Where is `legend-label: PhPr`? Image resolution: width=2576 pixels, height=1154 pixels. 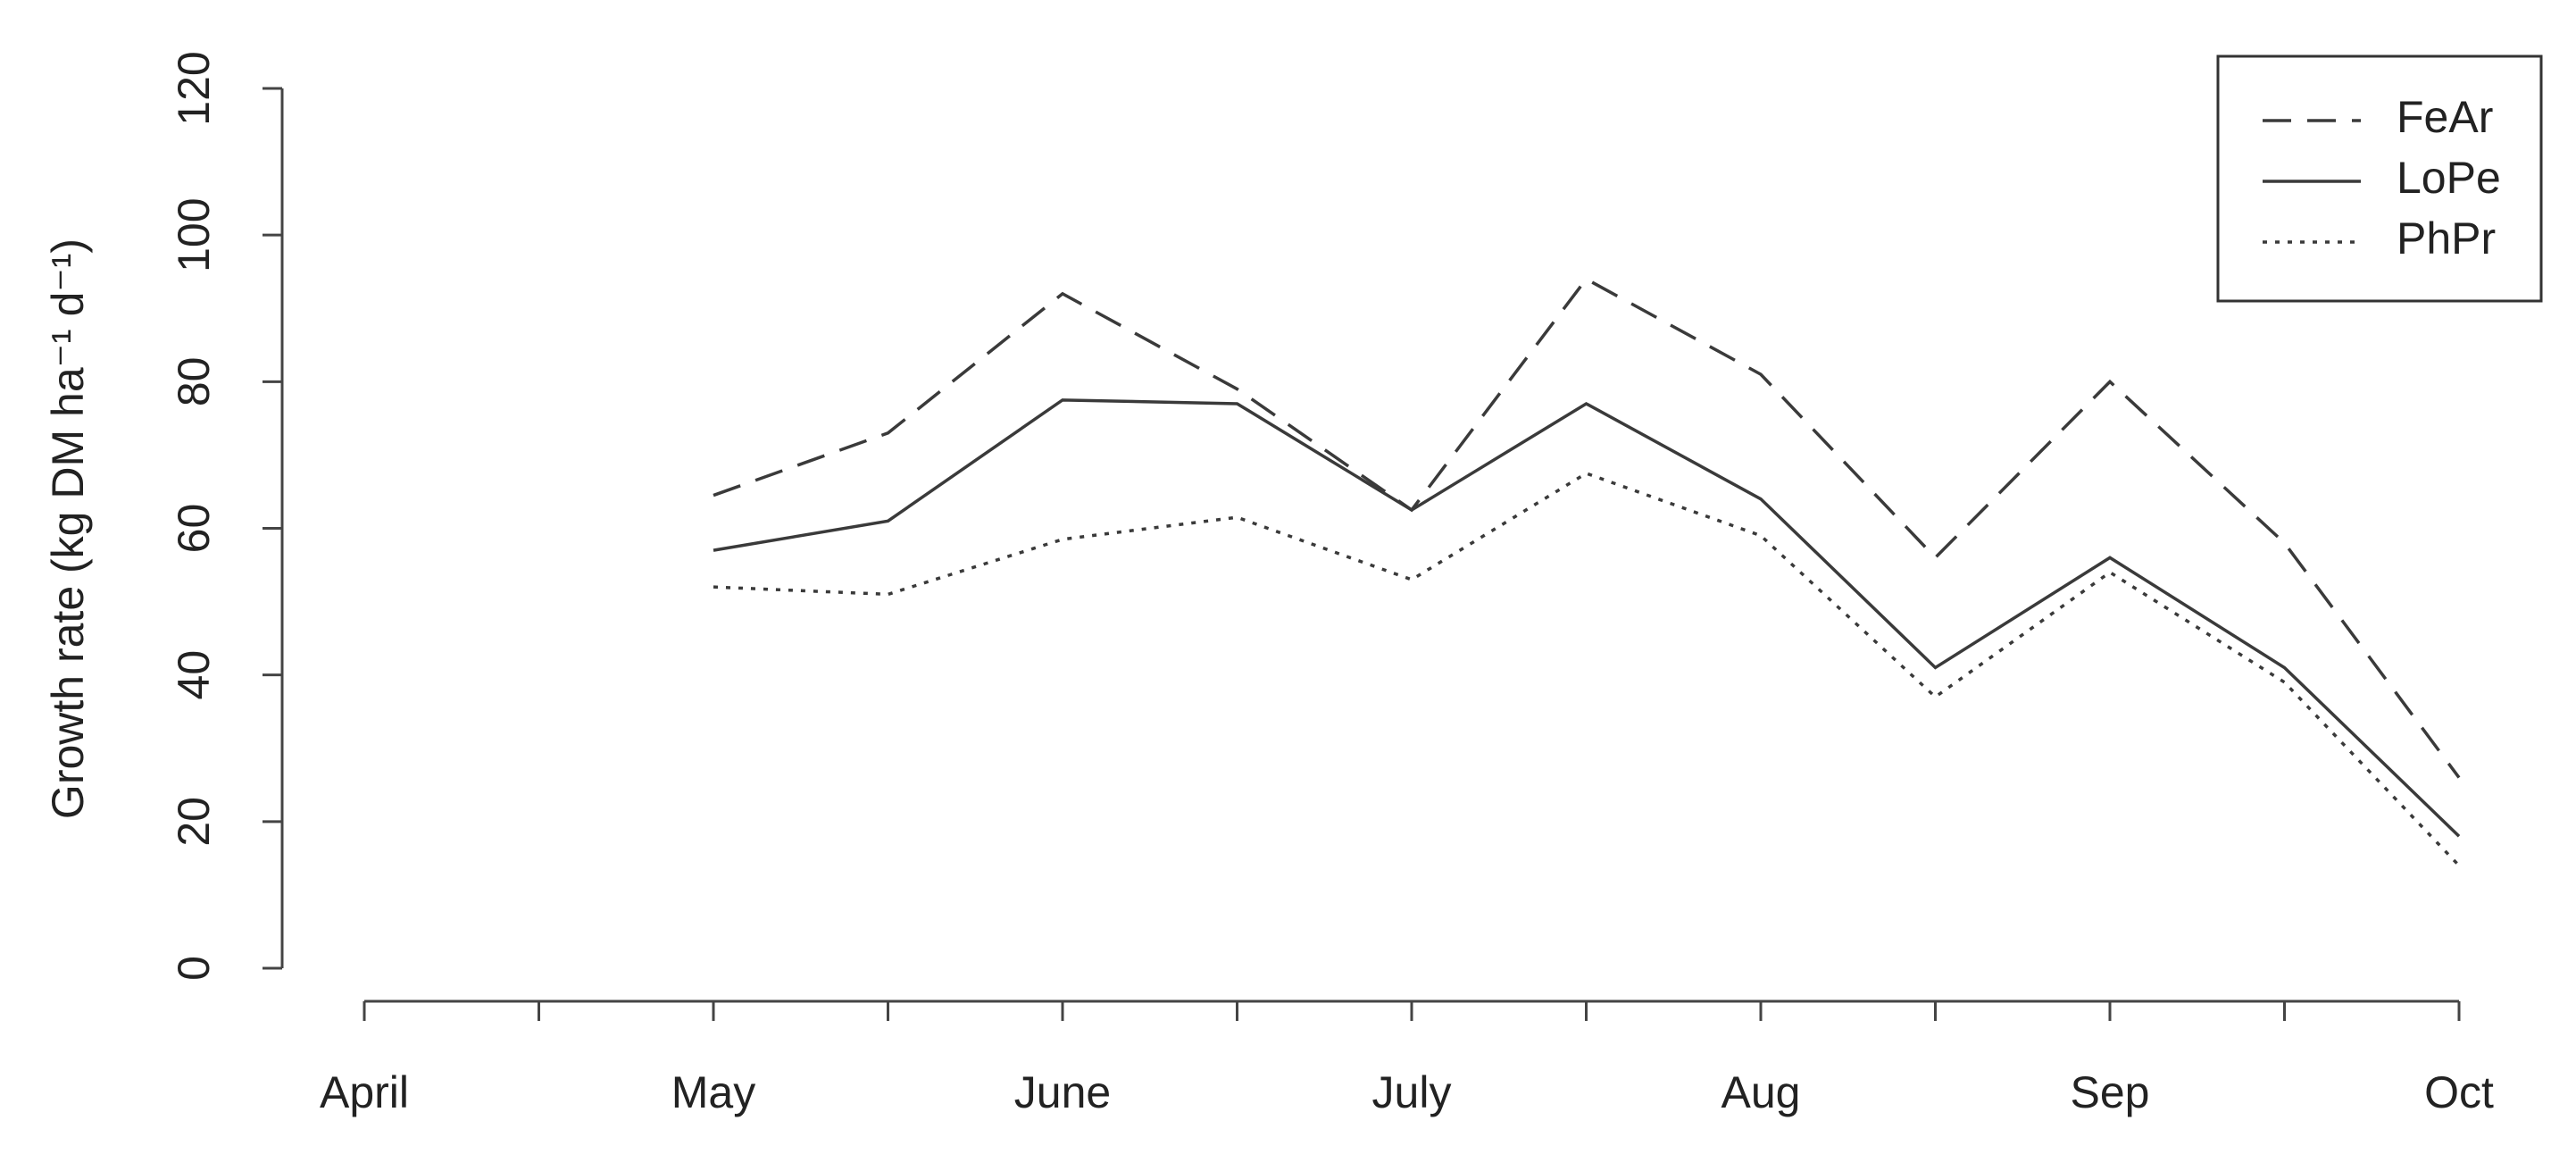 legend-label: PhPr is located at coordinates (2446, 238).